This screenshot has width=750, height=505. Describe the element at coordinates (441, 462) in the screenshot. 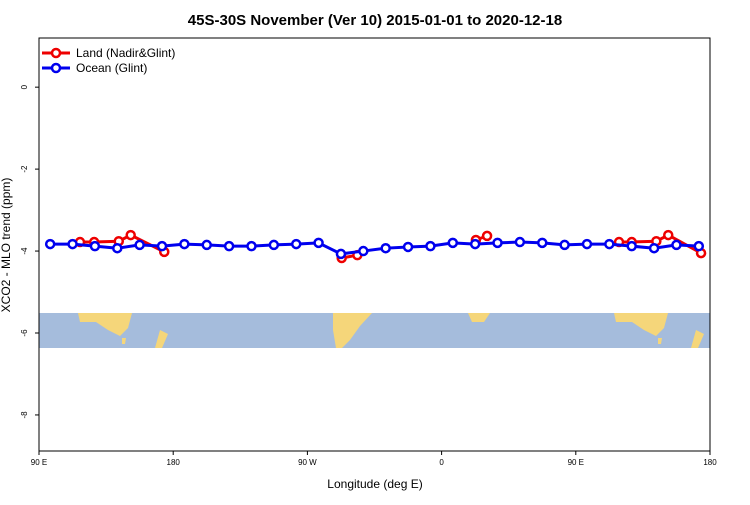

I see `x-tick-label: 0` at that location.